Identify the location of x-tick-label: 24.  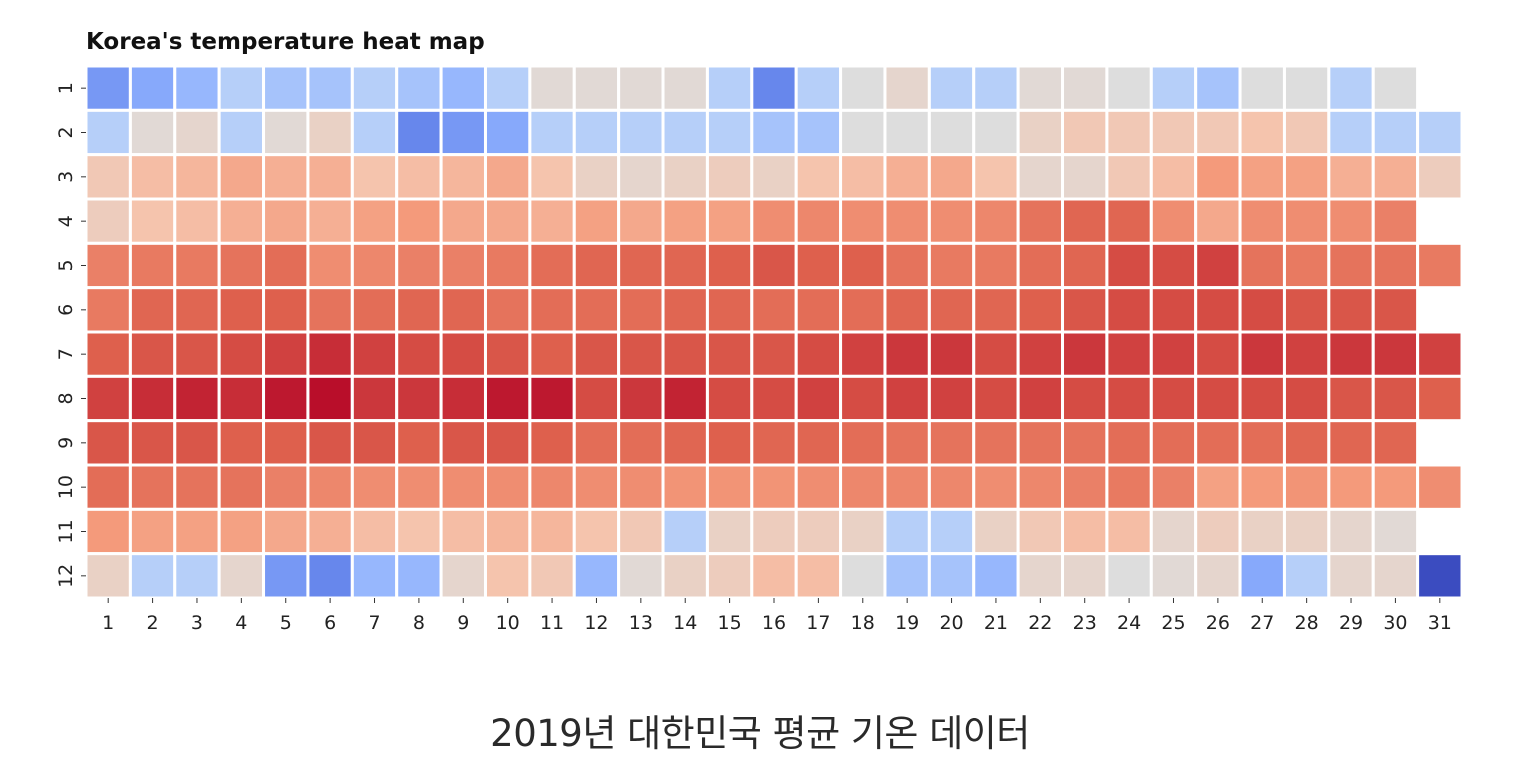
(1129, 623).